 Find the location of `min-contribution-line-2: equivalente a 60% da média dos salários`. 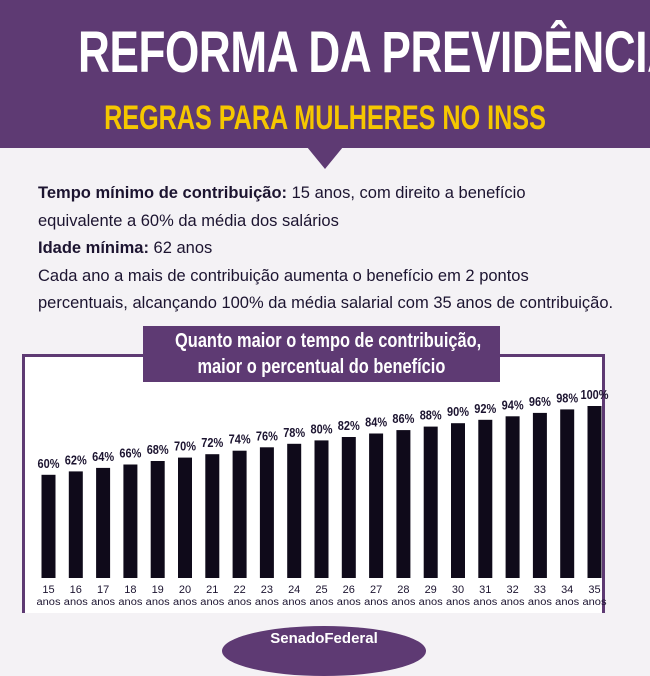

min-contribution-line-2: equivalente a 60% da média dos salários is located at coordinates (188, 220).